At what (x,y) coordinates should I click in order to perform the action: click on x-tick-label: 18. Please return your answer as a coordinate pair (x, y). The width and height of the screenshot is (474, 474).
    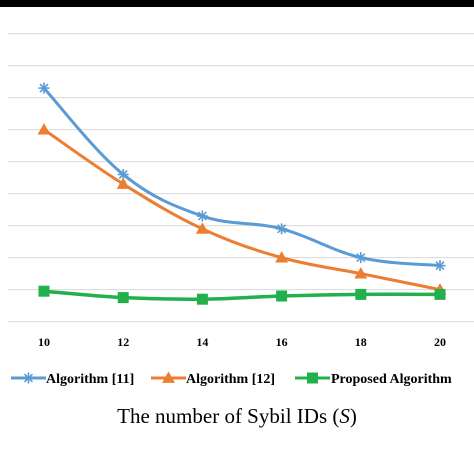
    Looking at the image, I should click on (361, 342).